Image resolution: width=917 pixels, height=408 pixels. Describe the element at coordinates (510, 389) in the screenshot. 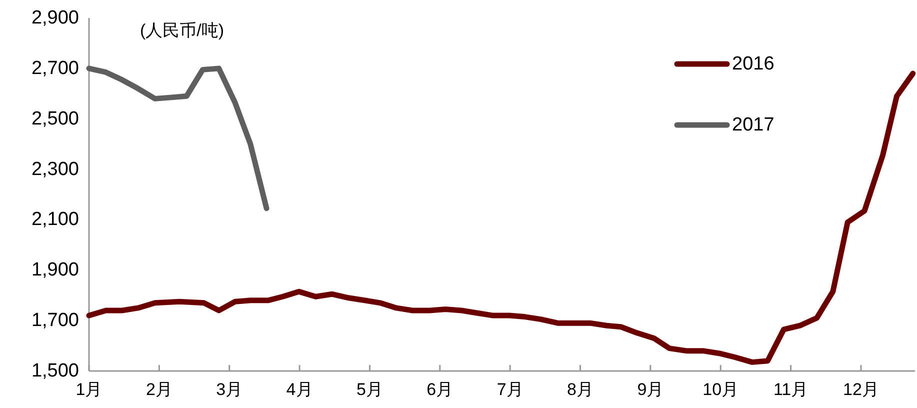

I see `x-tick-label: 7月` at that location.